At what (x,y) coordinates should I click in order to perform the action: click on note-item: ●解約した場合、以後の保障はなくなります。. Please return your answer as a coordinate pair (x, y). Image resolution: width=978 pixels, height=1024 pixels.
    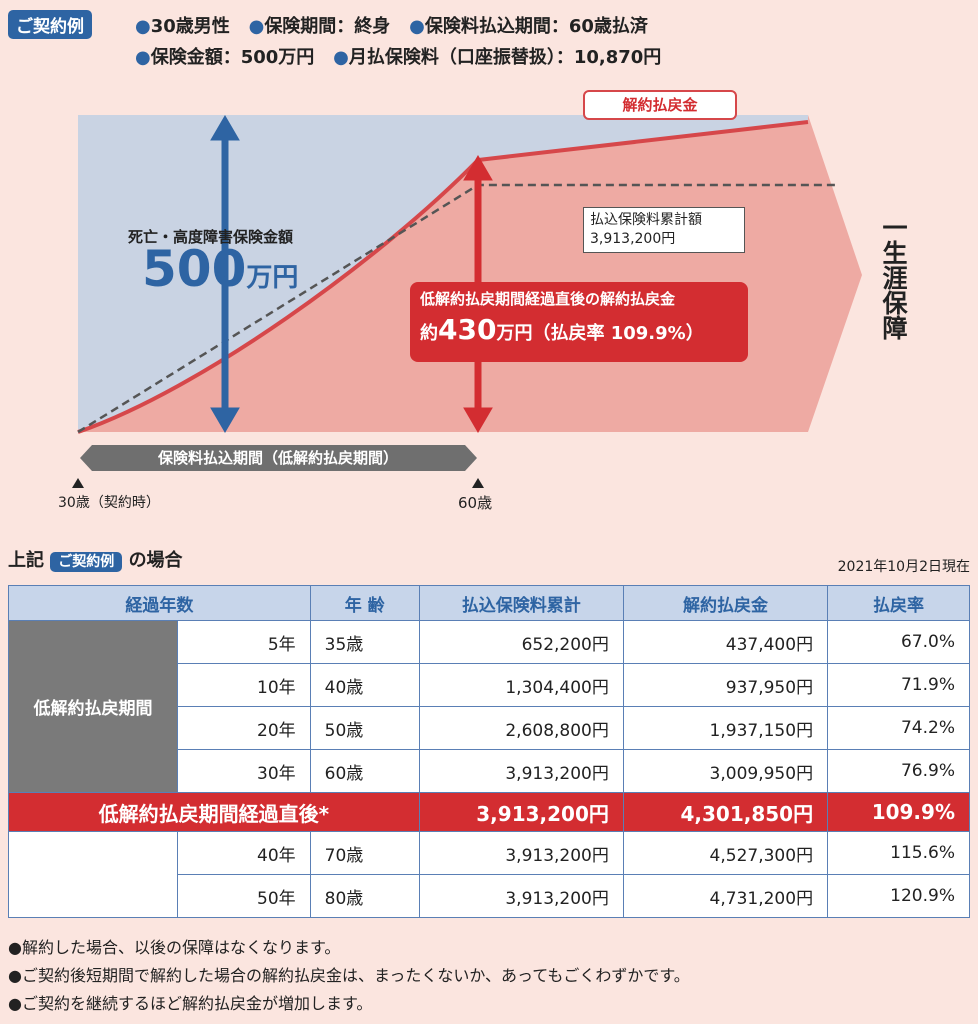
    Looking at the image, I should click on (174, 947).